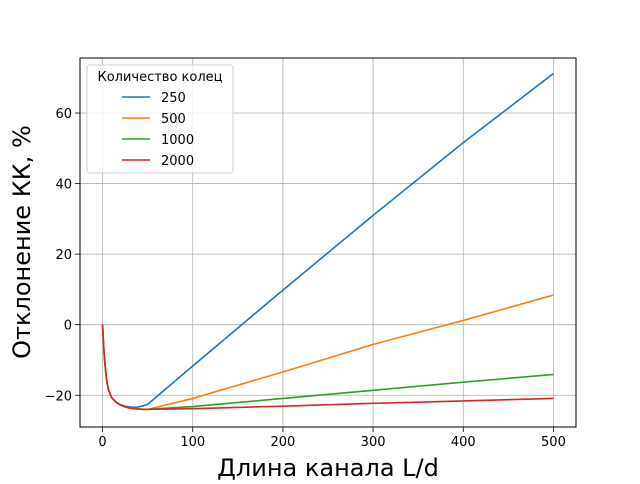  I want to click on legend-label-250: 250, so click(173, 98).